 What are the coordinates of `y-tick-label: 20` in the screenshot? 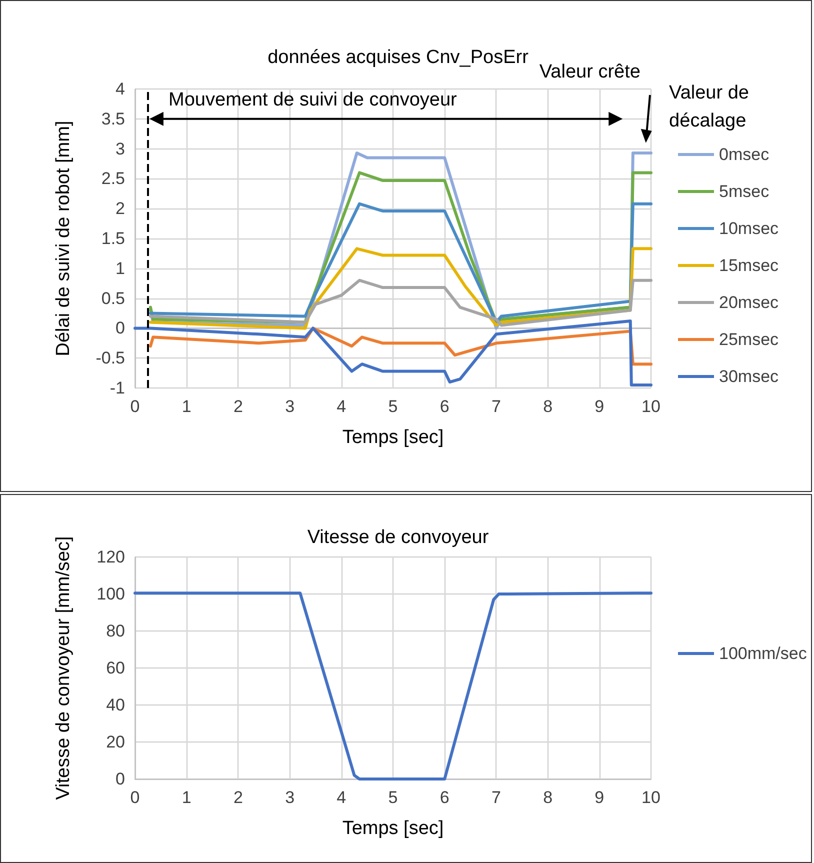 It's located at (115, 742).